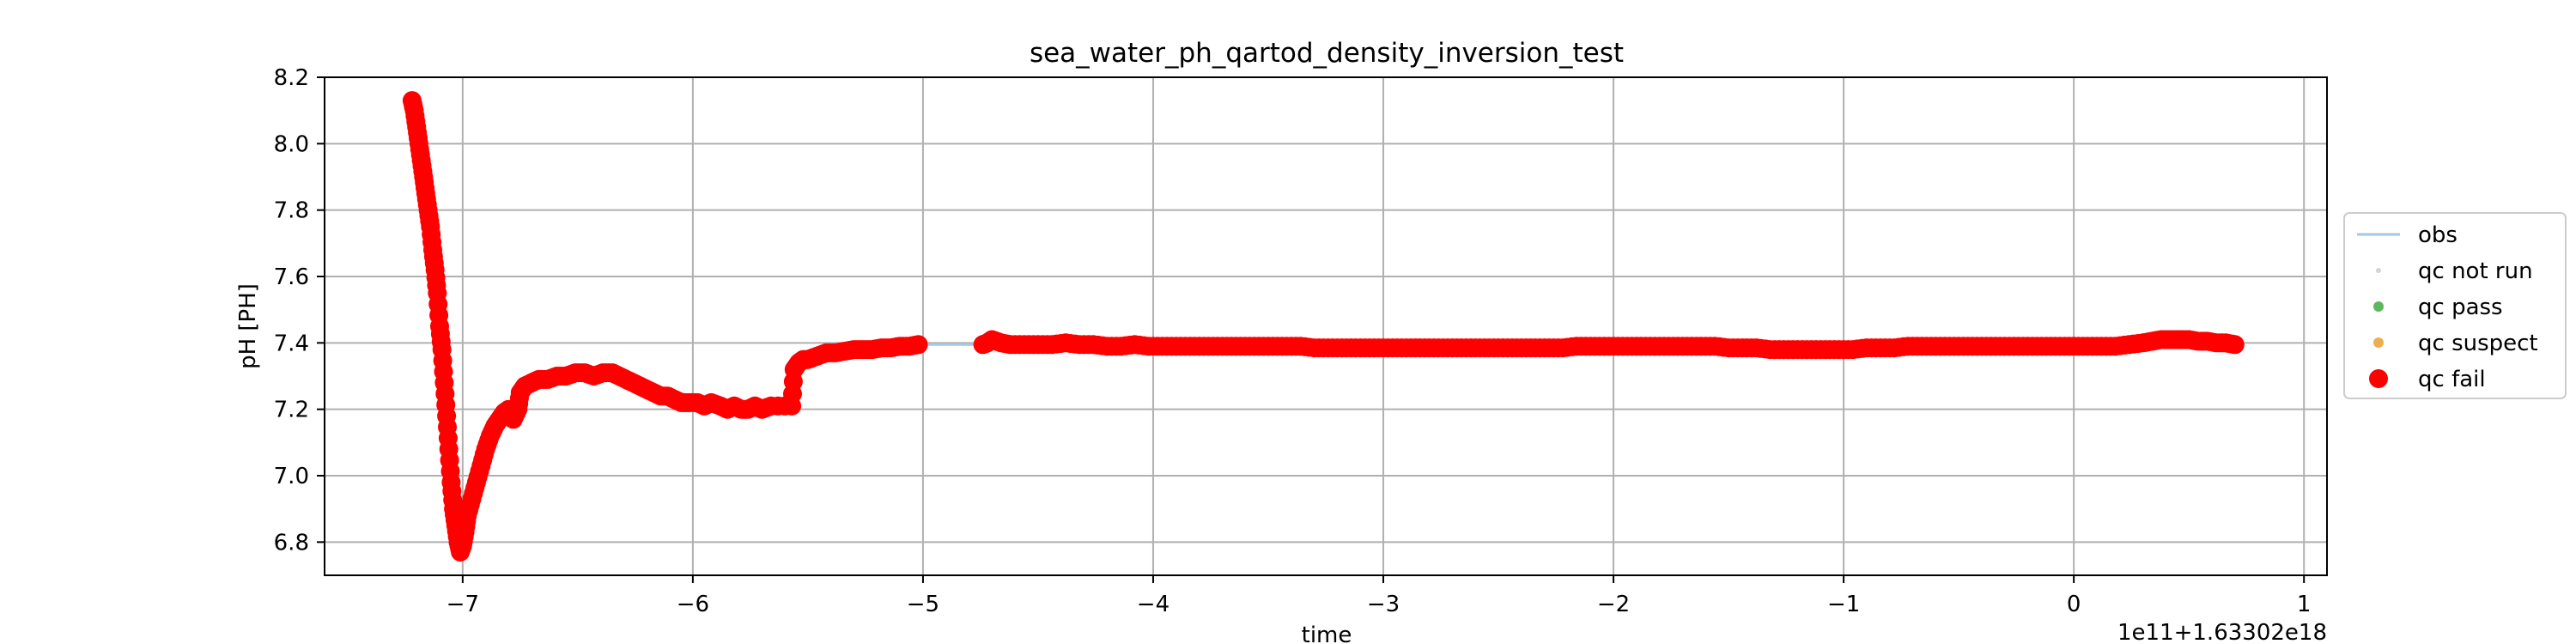 The height and width of the screenshot is (644, 2576). I want to click on y-tick-label: 7.0, so click(291, 477).